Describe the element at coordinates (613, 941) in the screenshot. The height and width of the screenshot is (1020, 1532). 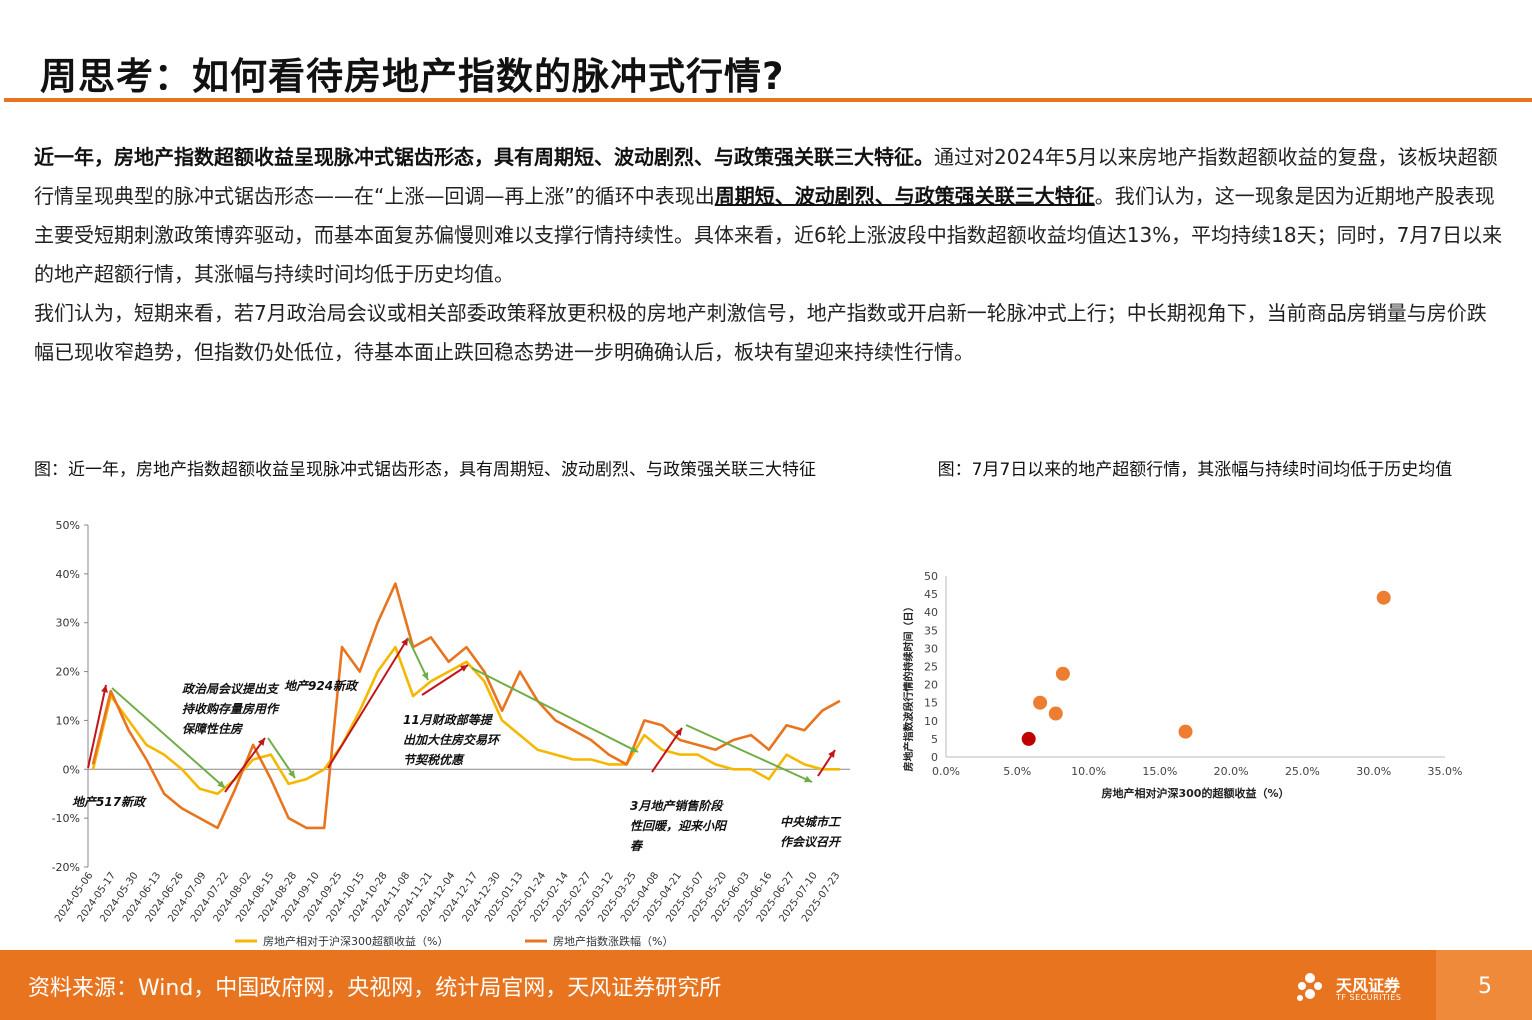
I see `legend-label: 房地产指数涨跌幅（%）` at that location.